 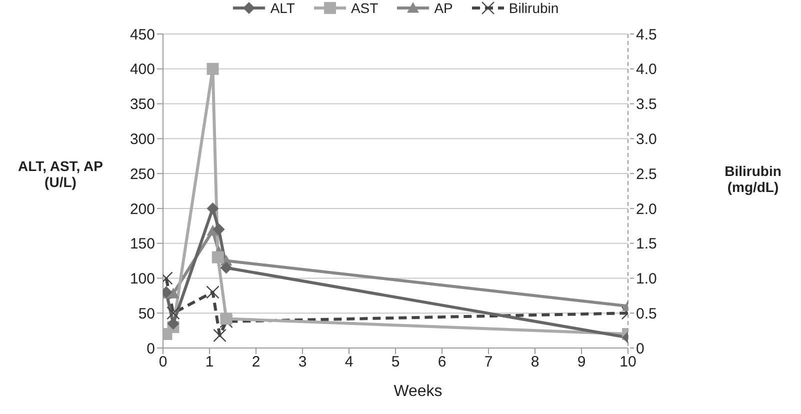 I want to click on y2-tick-label: 3.5, so click(x=646, y=105).